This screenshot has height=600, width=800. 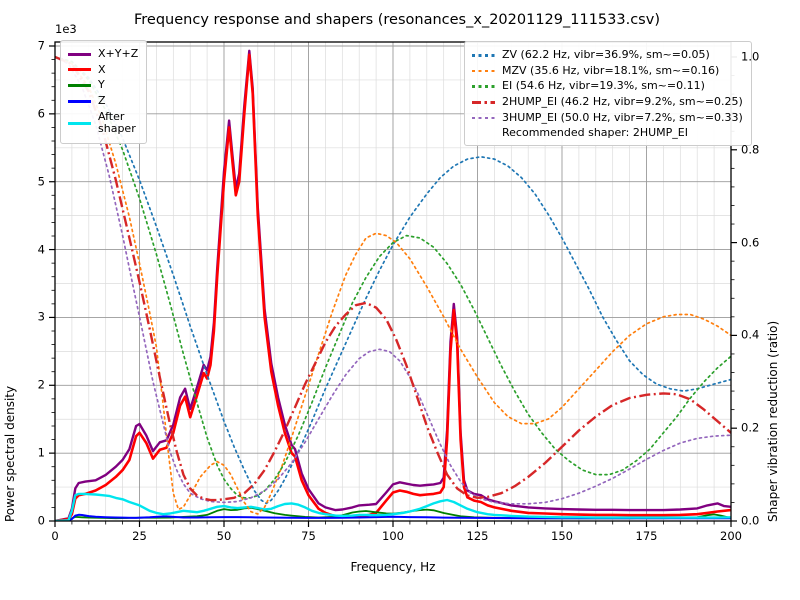 What do you see at coordinates (611, 70) in the screenshot?
I see `legend-label-mzv: MZV (35.6 Hz, vibr=18.1%, sm~=0.16)` at bounding box center [611, 70].